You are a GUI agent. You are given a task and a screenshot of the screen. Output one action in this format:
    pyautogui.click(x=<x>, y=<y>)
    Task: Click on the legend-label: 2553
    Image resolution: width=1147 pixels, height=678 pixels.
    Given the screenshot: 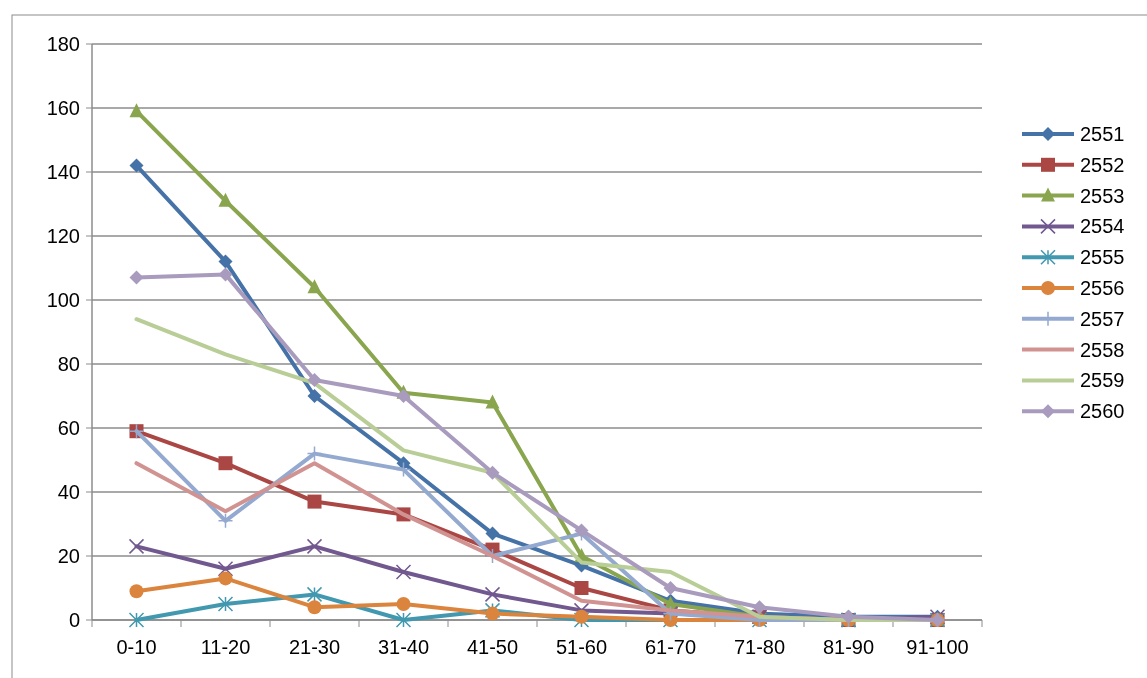 What is the action you would take?
    pyautogui.click(x=1102, y=195)
    